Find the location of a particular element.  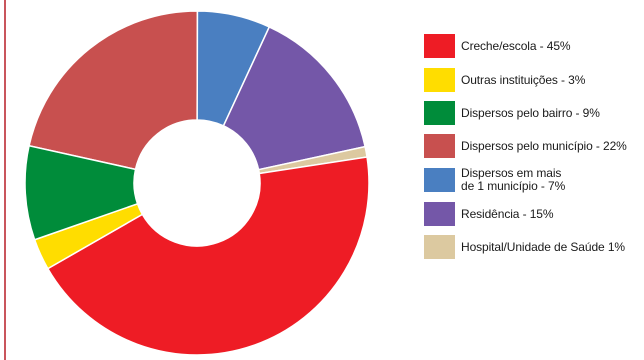

legend-item-3: Dispersos pelo município - 22% is located at coordinates (532, 146).